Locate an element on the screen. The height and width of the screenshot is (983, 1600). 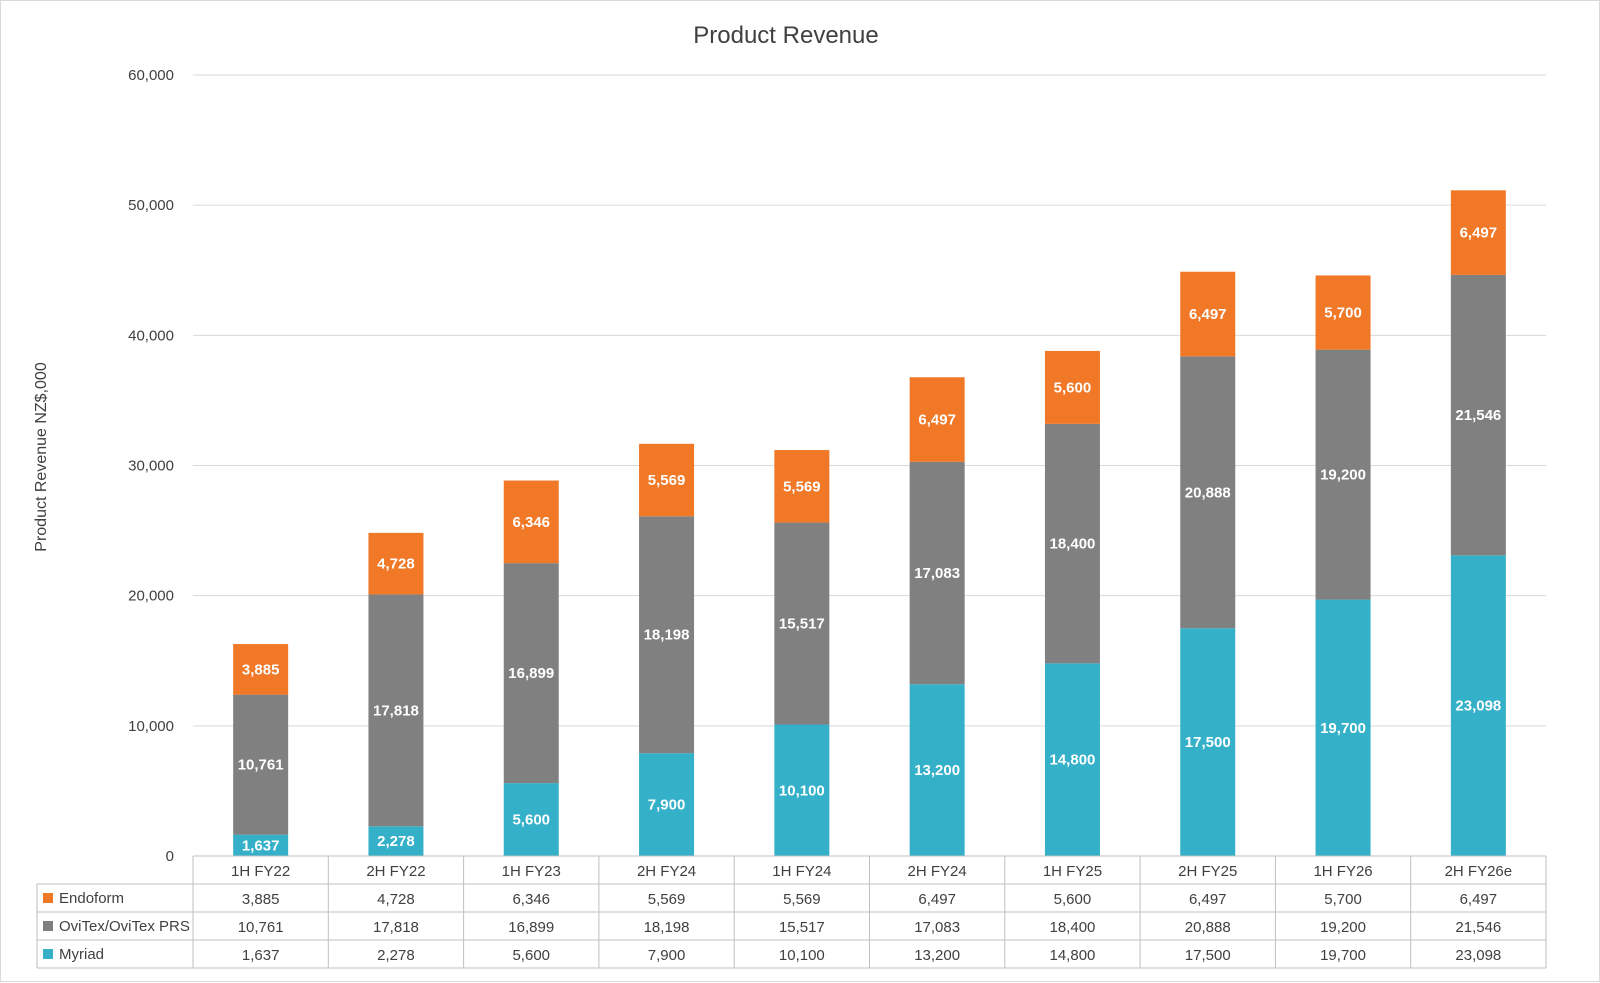
table-cell-value: 16,899 is located at coordinates (531, 927).